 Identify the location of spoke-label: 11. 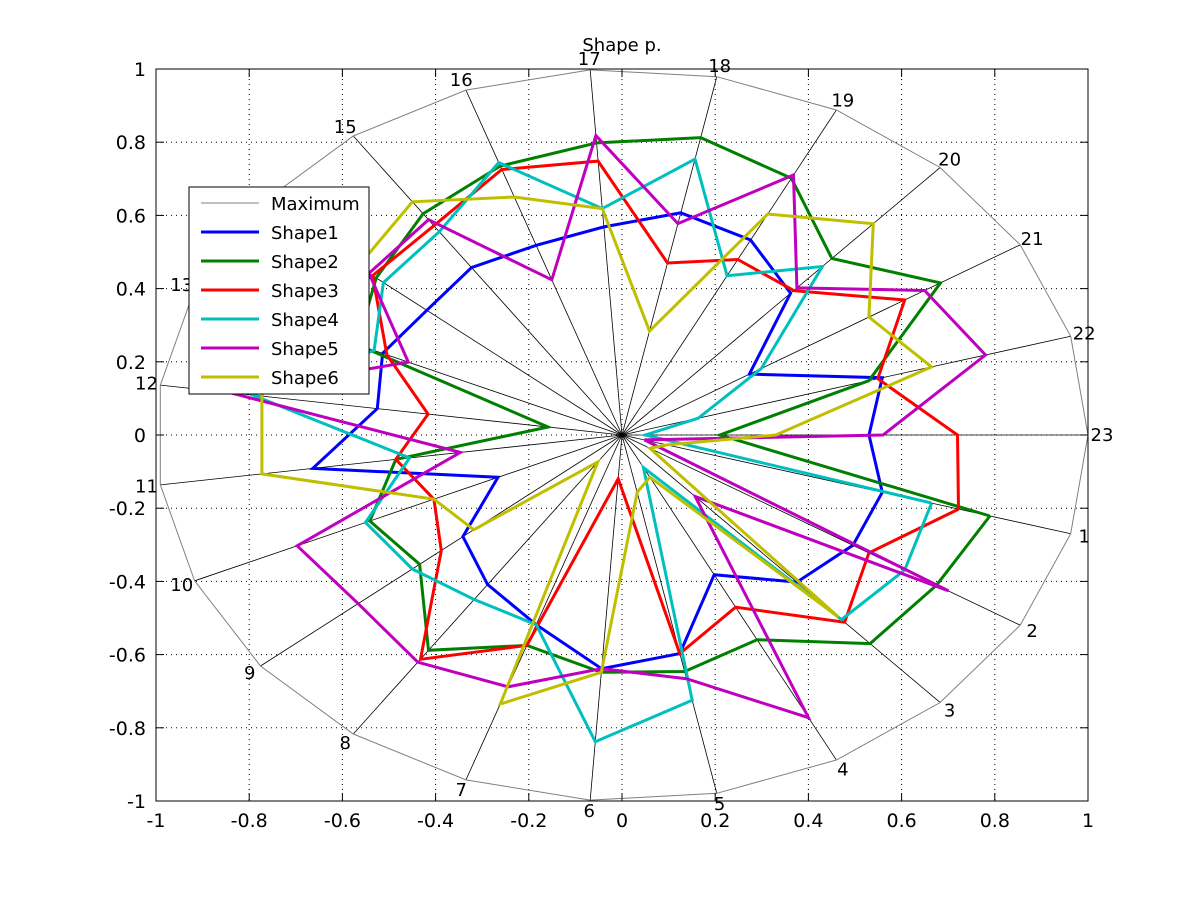
(146, 486).